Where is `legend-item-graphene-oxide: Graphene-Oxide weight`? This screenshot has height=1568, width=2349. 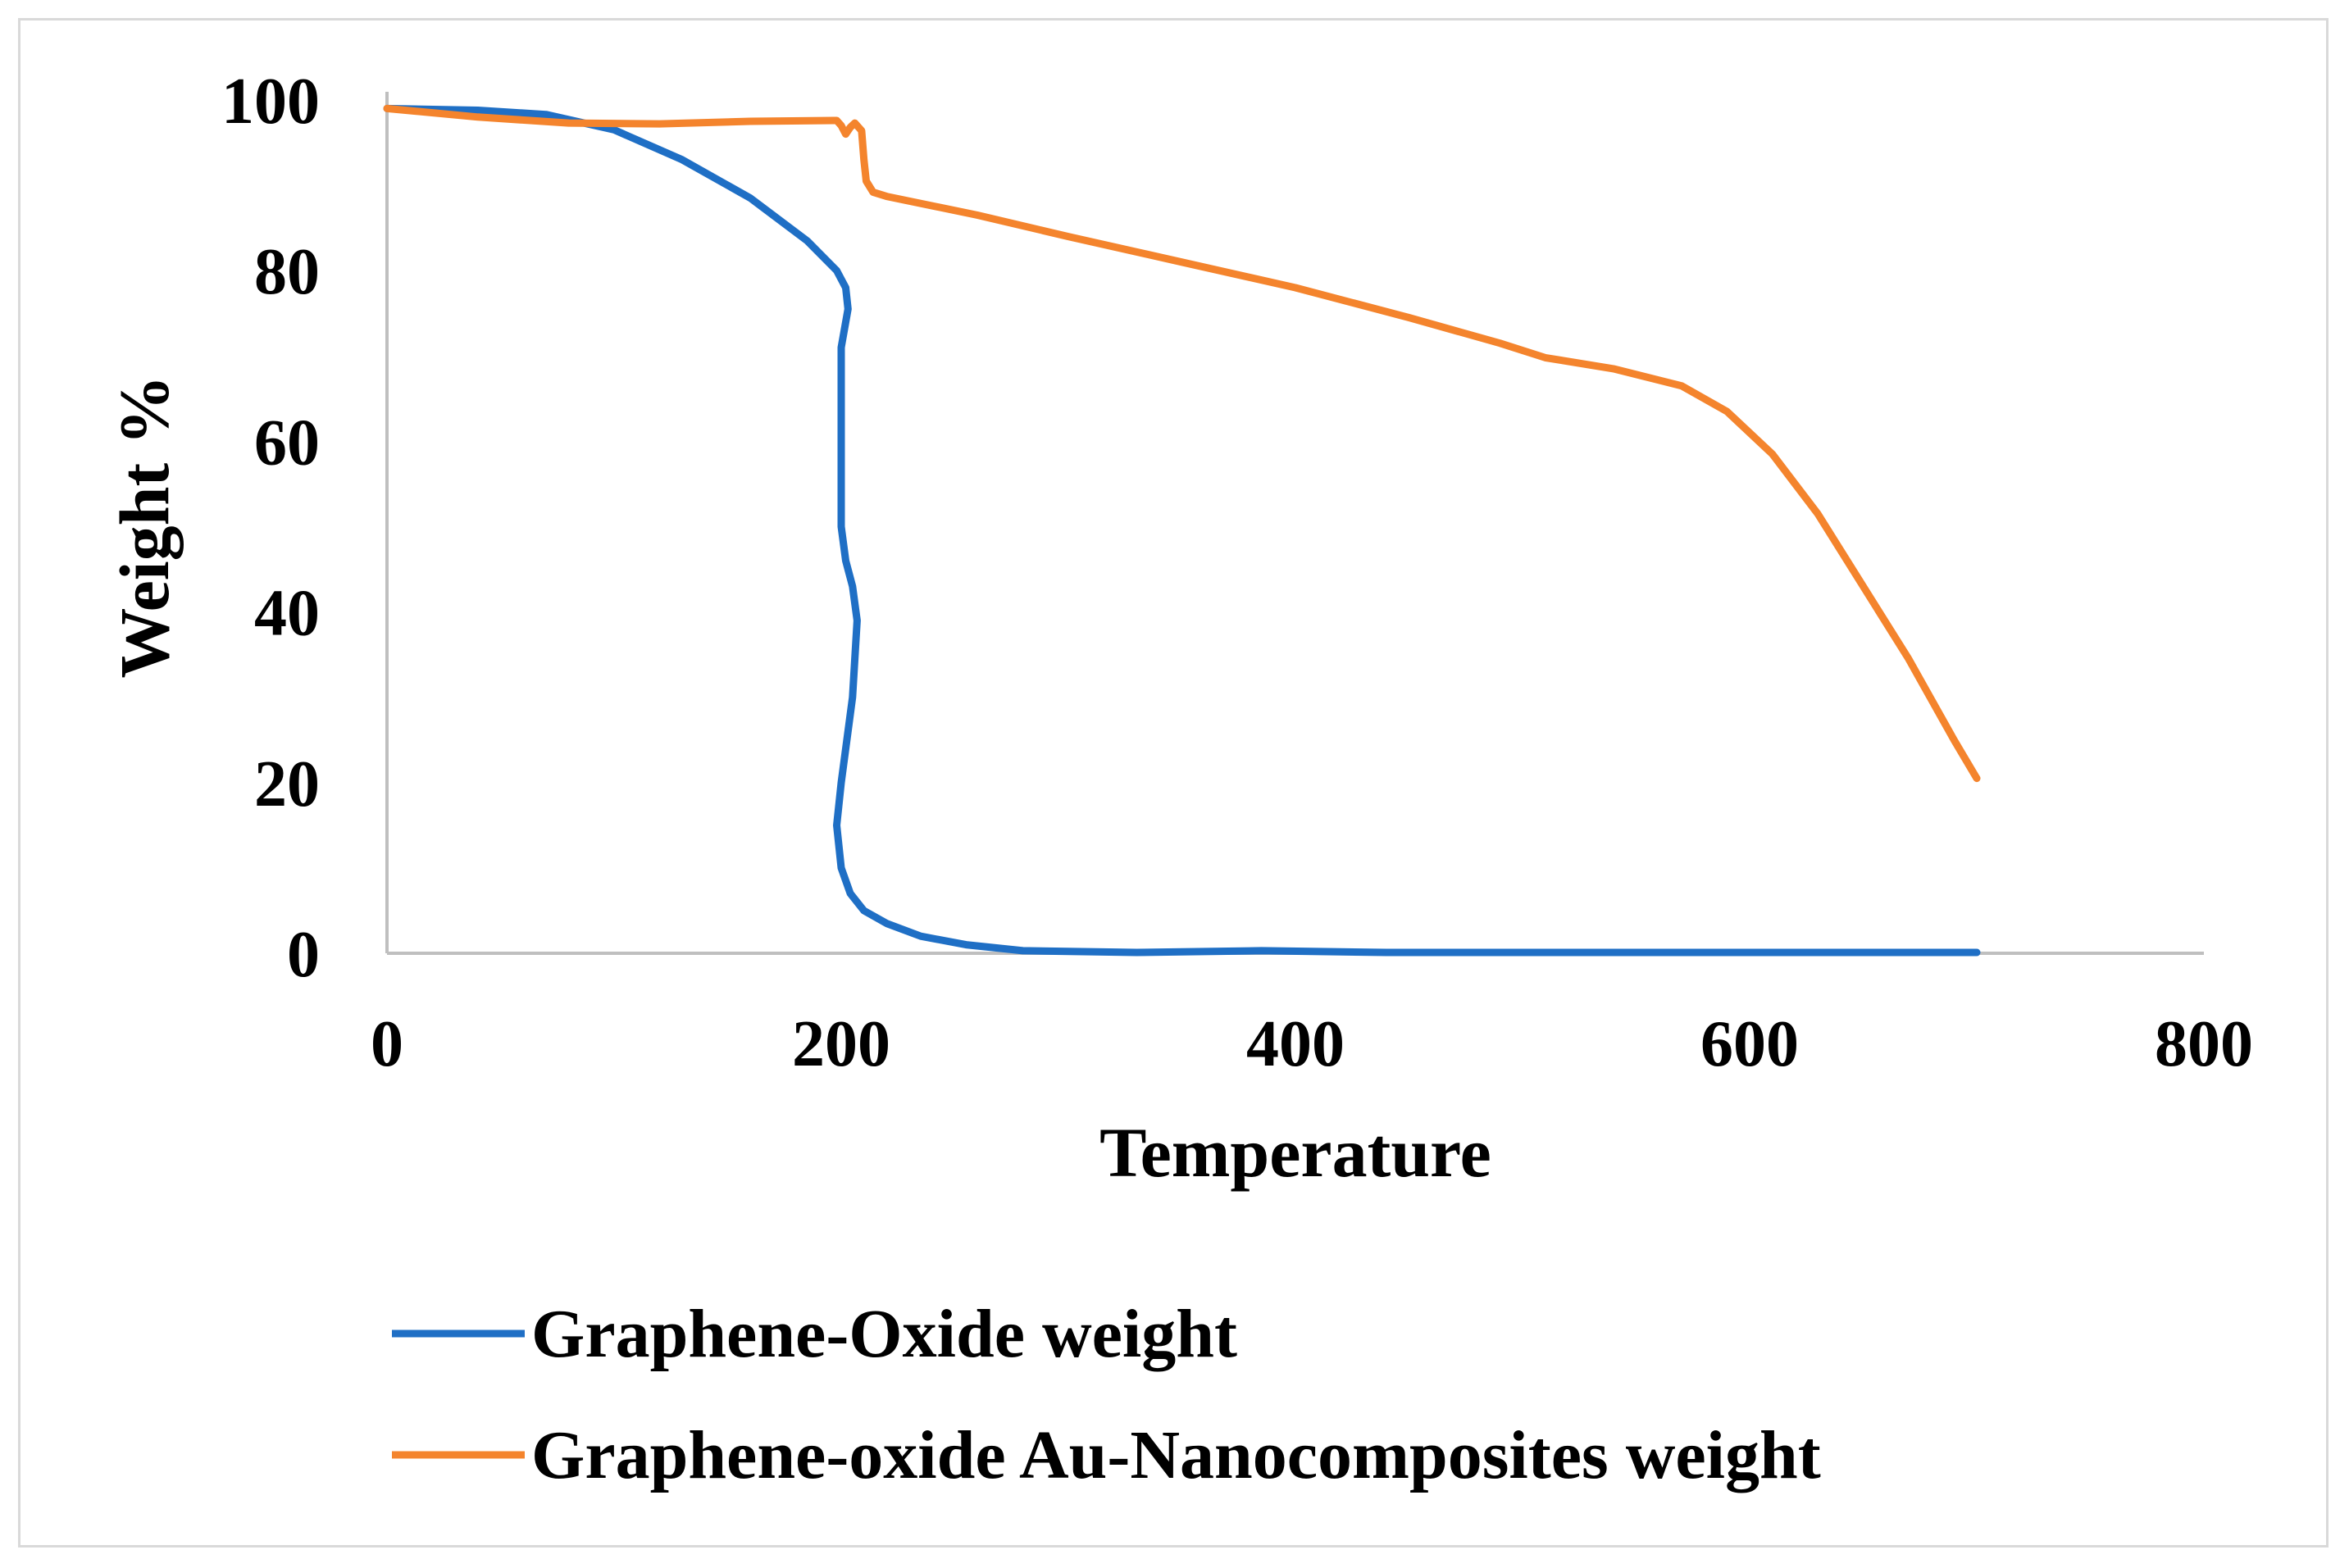
legend-item-graphene-oxide: Graphene-Oxide weight is located at coordinates (814, 1334).